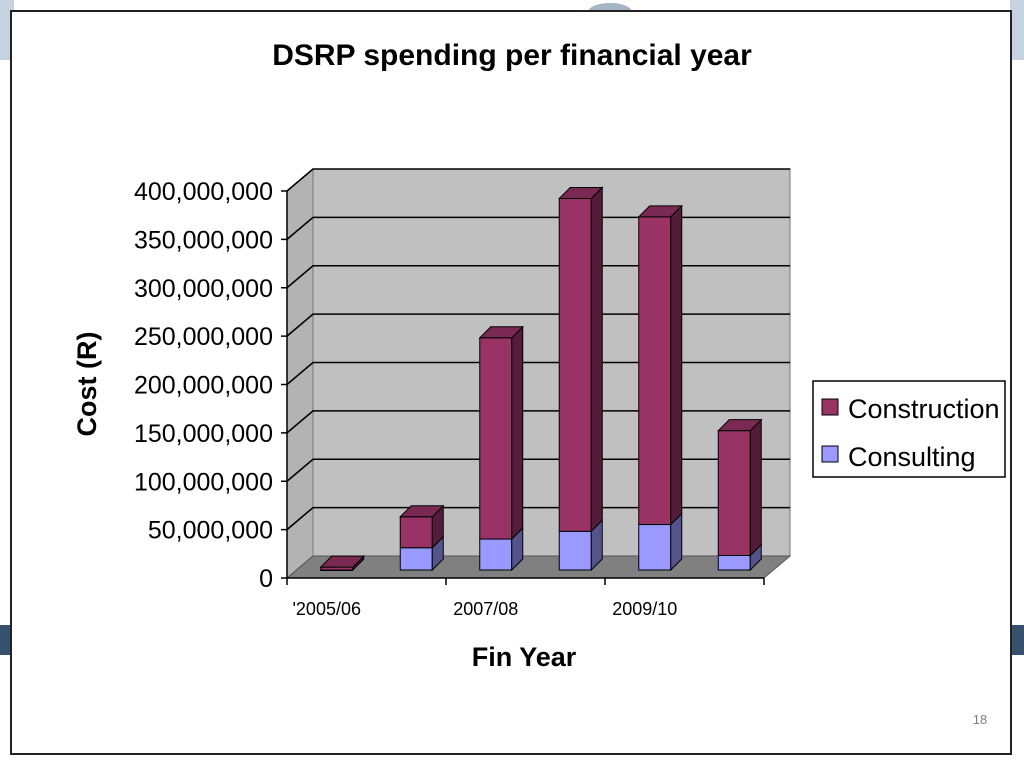  Describe the element at coordinates (203, 192) in the screenshot. I see `y-tick-label: 400,000,000` at that location.